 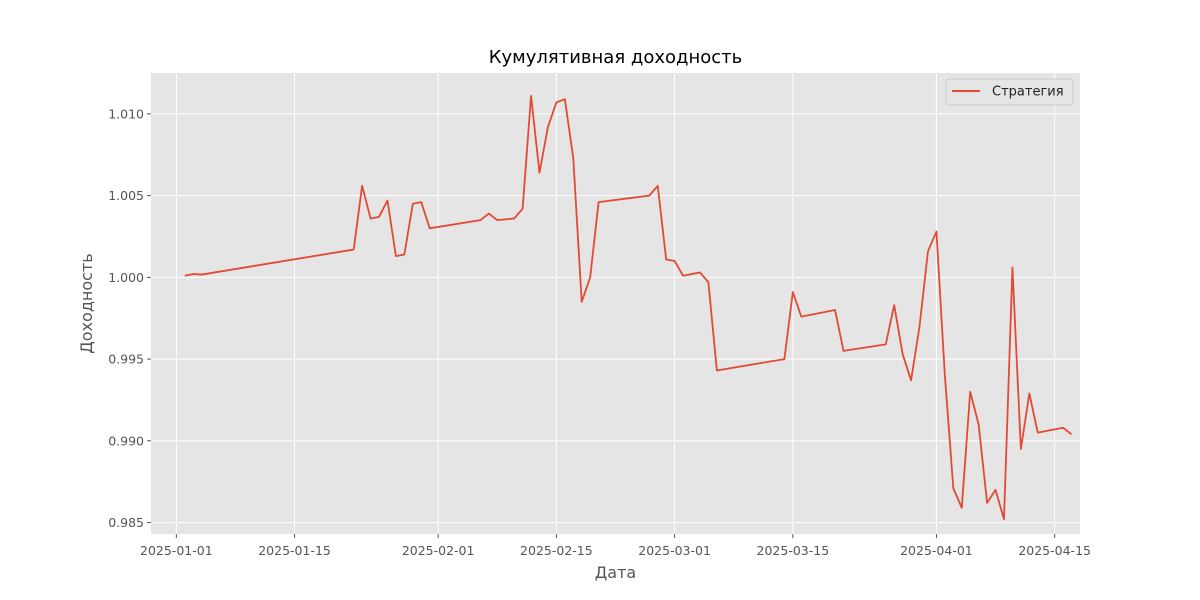 What do you see at coordinates (126, 440) in the screenshot?
I see `y-tick-label: 0.990` at bounding box center [126, 440].